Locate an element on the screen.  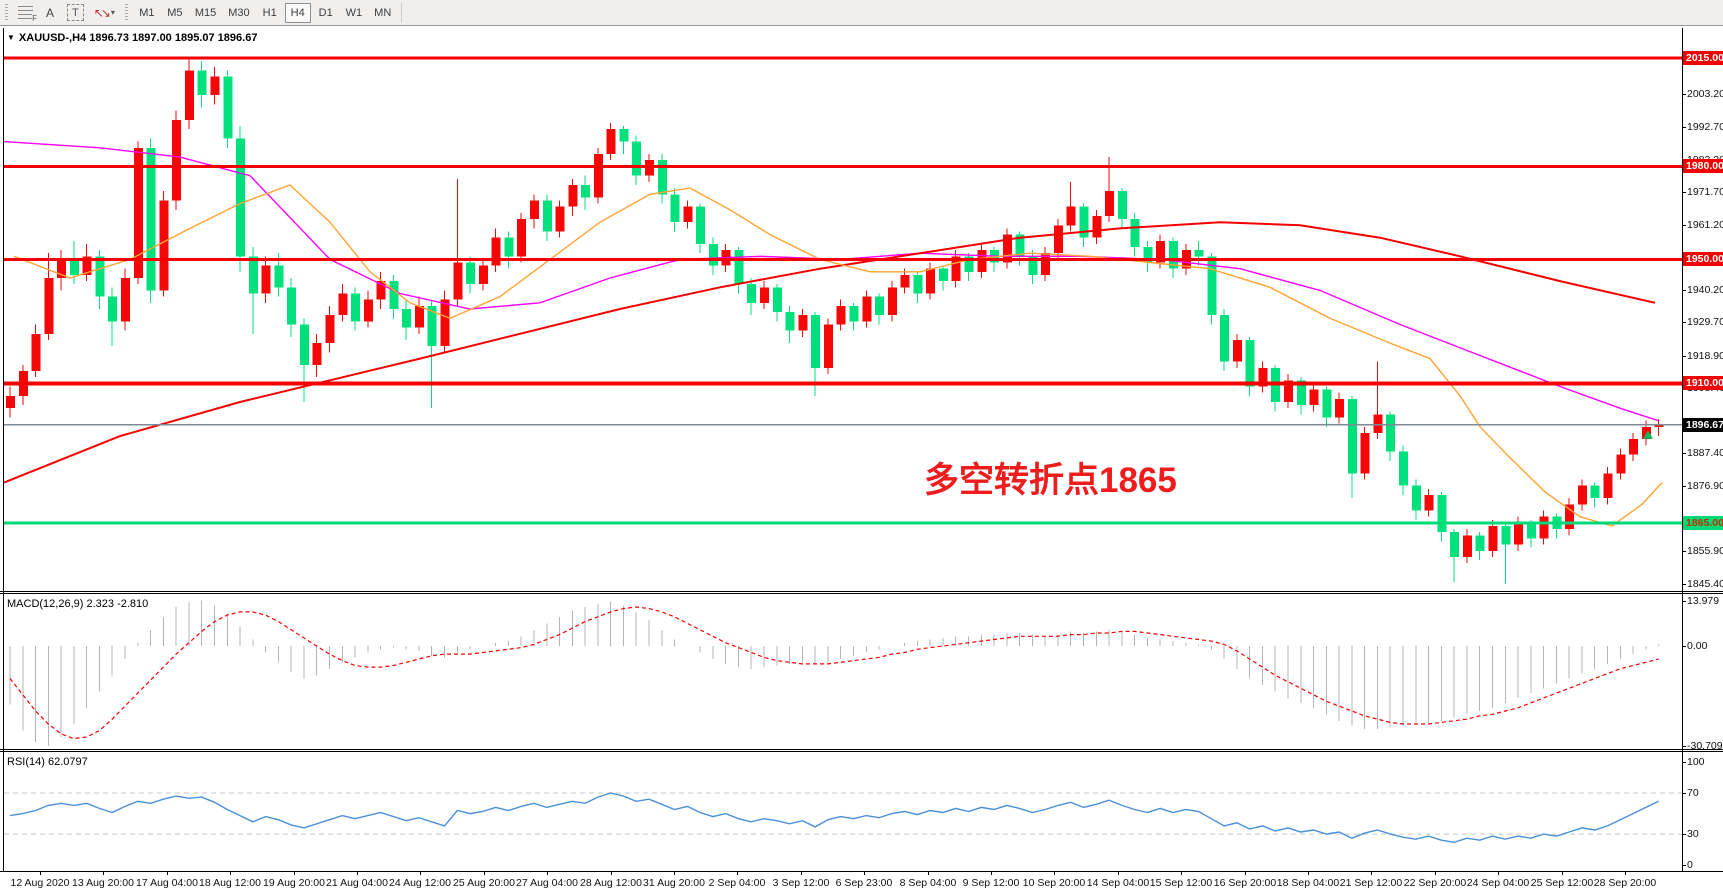
timeframe-m1-button: M1 is located at coordinates (147, 12).